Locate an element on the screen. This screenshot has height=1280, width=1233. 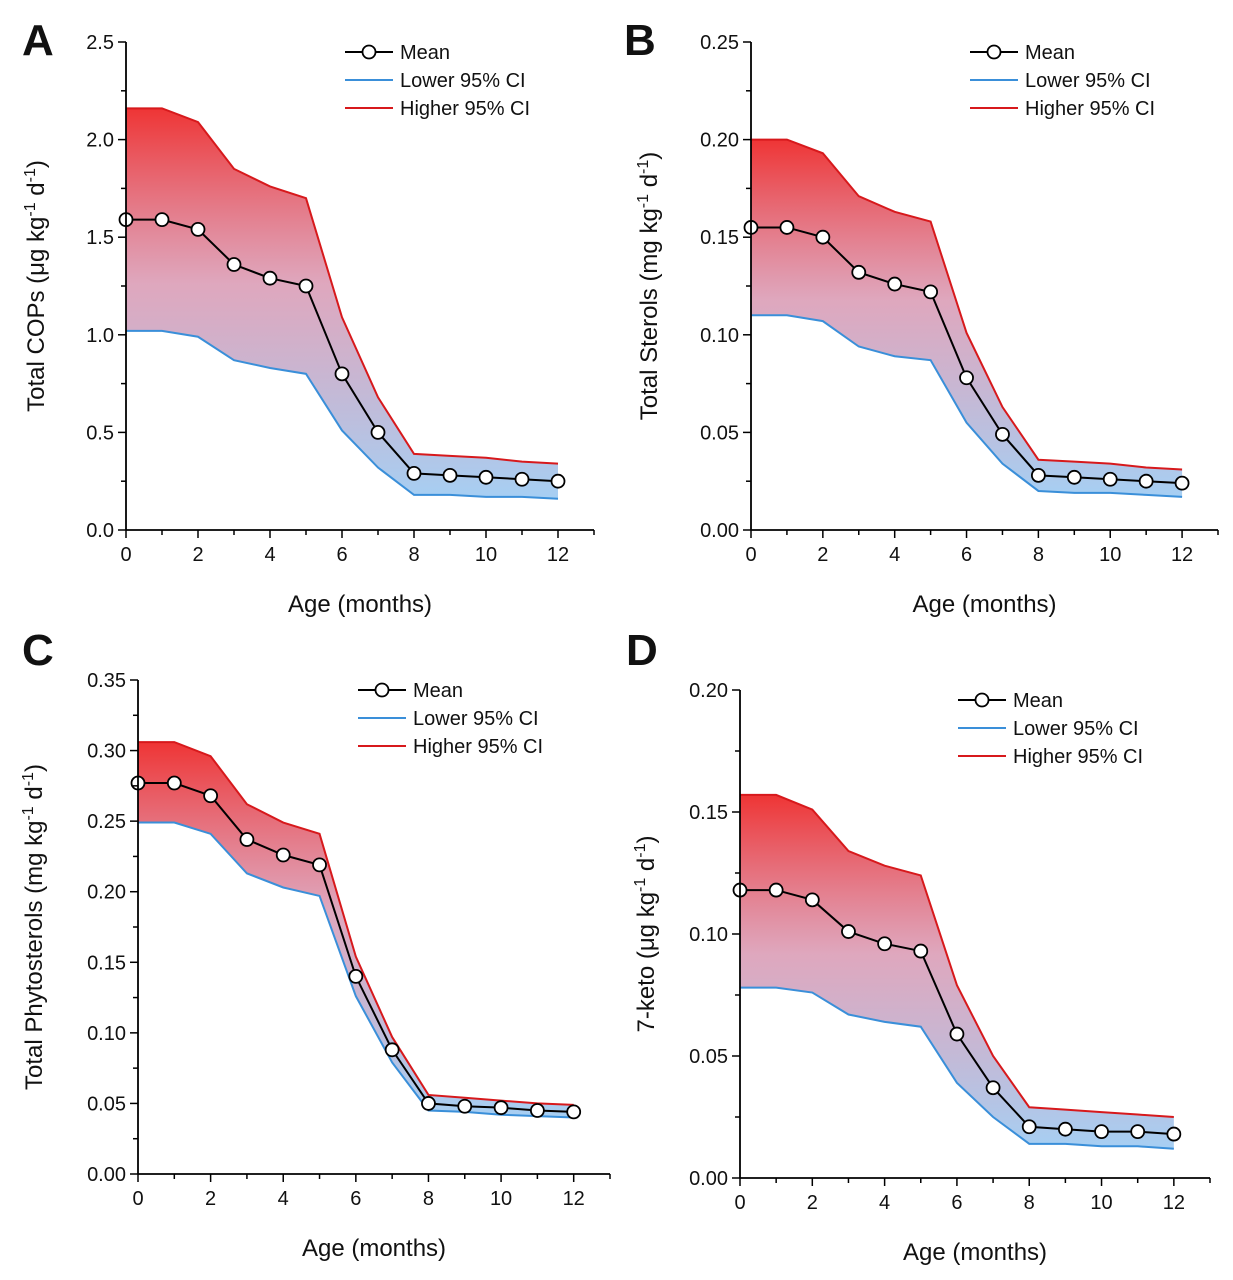
panel-letter: A is located at coordinates (38, 40).